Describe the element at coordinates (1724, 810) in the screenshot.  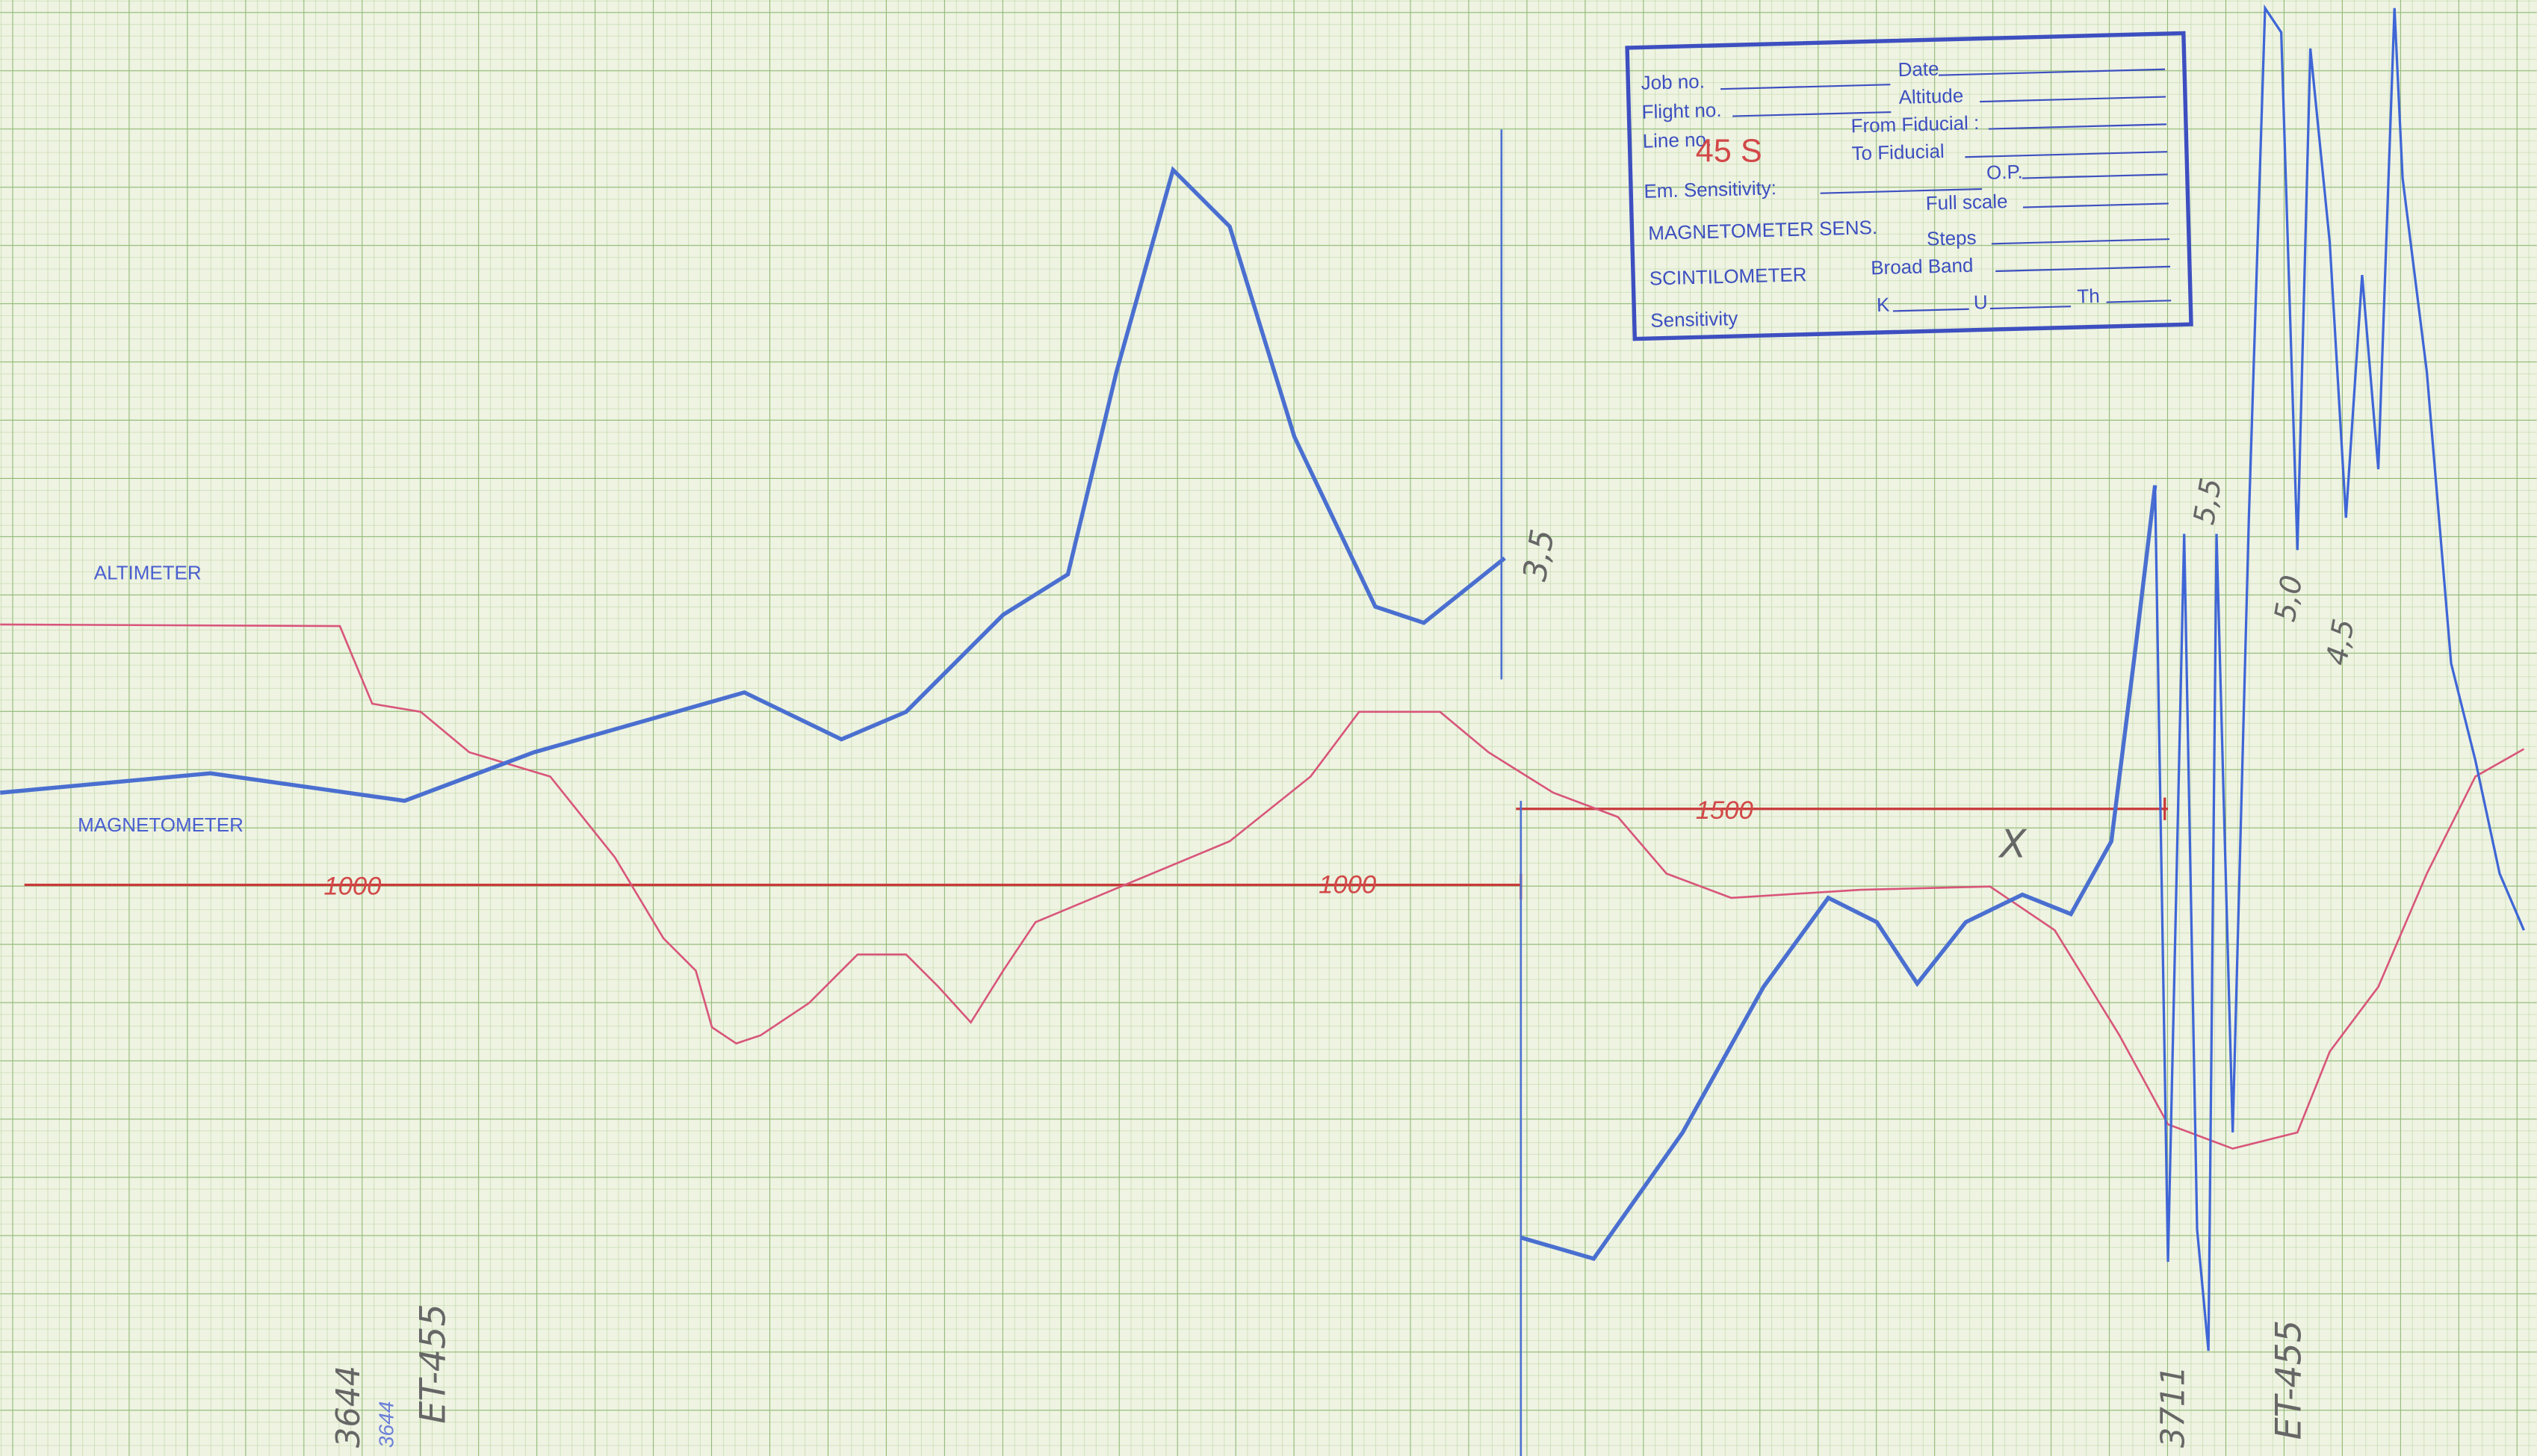
I see `scale-label: 1500` at that location.